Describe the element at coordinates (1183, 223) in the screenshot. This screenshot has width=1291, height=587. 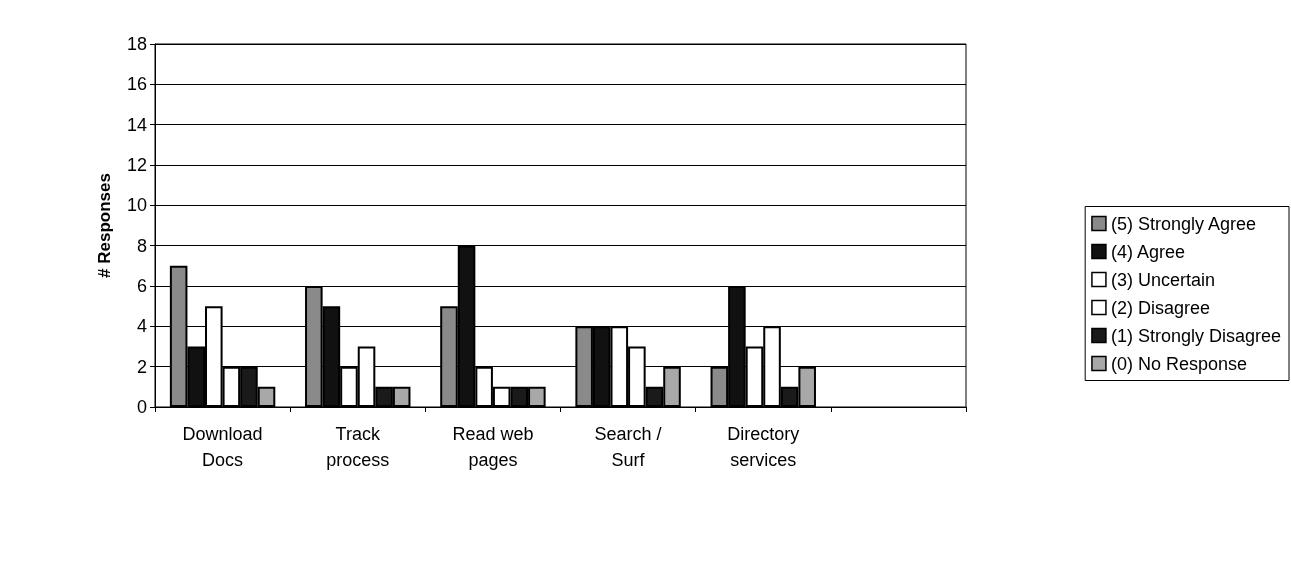
I see `legend-label: (5) Strongly Agree` at that location.